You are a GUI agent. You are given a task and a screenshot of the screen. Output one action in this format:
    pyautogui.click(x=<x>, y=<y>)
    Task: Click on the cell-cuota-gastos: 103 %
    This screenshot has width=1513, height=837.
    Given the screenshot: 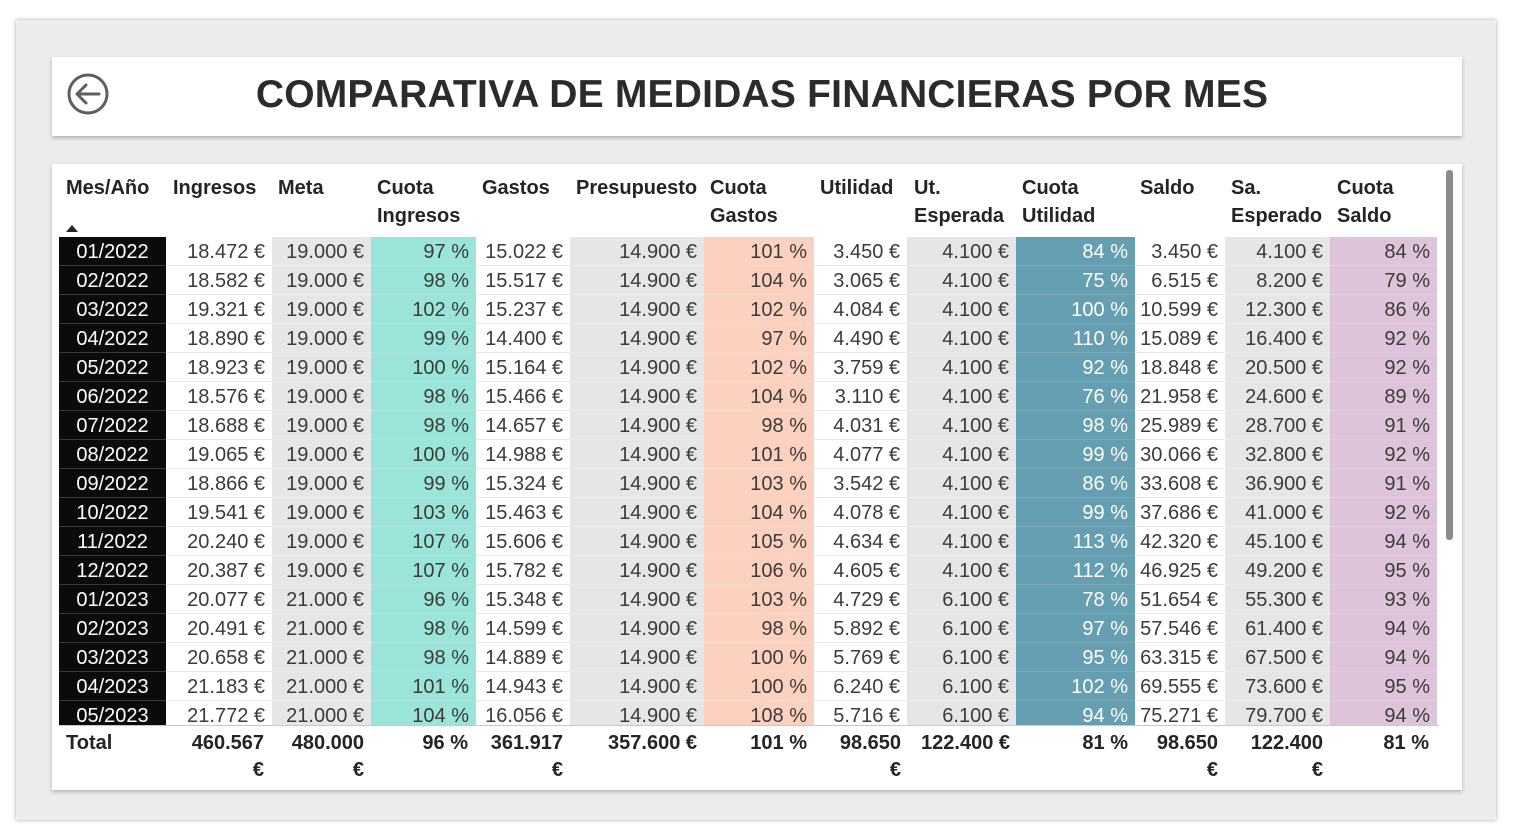 What is the action you would take?
    pyautogui.click(x=759, y=483)
    